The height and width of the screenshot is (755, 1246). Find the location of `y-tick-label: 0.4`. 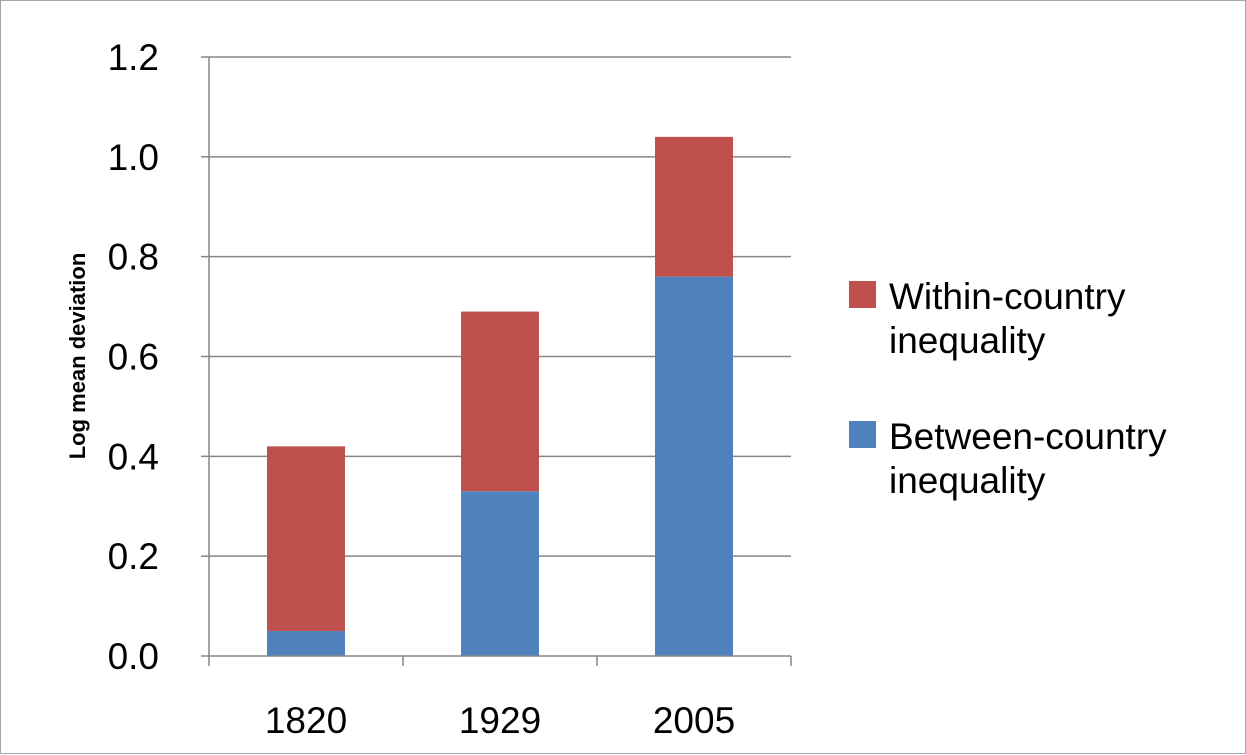

y-tick-label: 0.4 is located at coordinates (133, 456).